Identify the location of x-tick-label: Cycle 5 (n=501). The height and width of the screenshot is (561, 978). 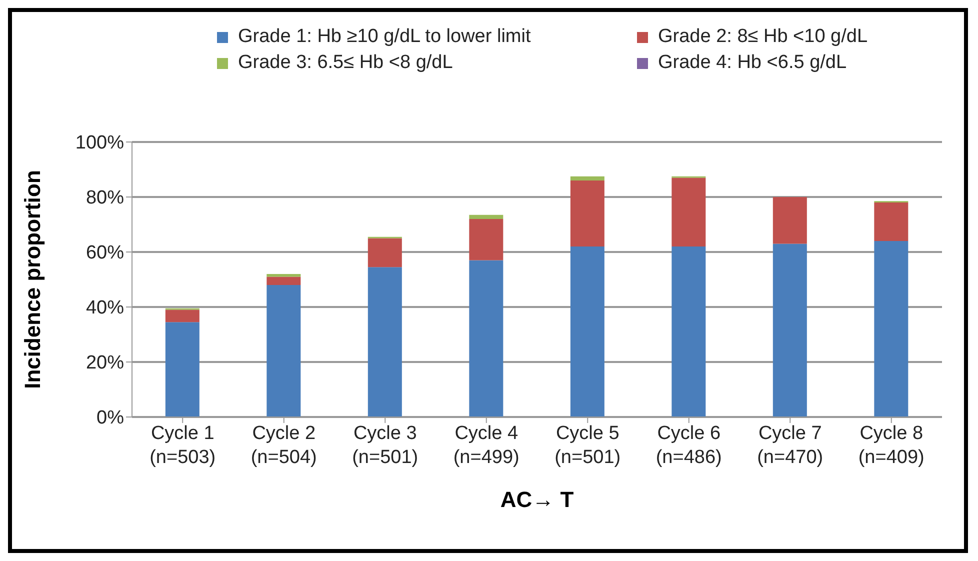
(587, 445).